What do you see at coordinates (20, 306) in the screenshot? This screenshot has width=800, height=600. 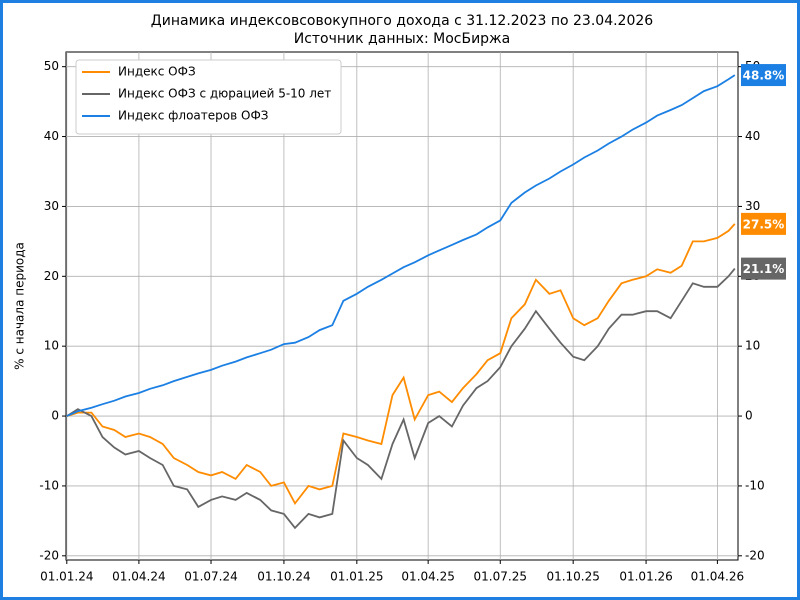 I see `y-axis-label: % с начала периода` at bounding box center [20, 306].